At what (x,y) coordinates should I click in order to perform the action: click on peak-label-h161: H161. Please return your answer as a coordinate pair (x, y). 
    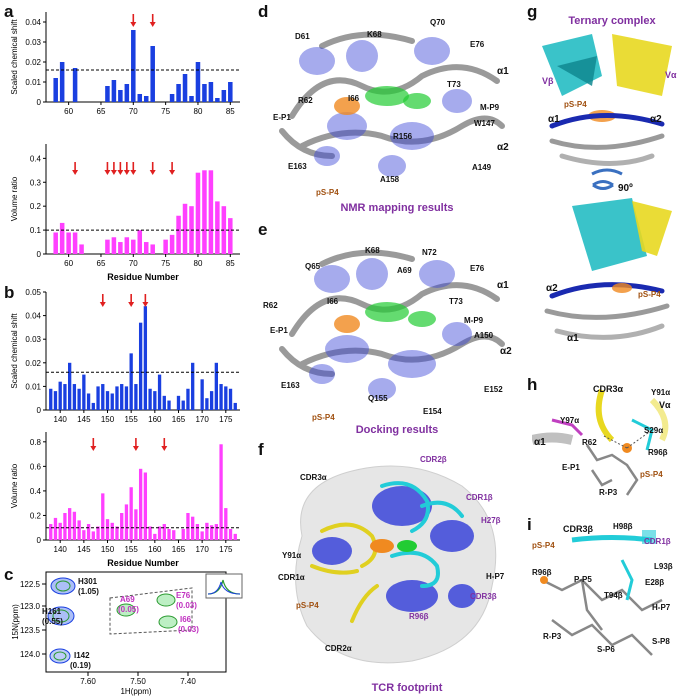
    Looking at the image, I should click on (52, 611).